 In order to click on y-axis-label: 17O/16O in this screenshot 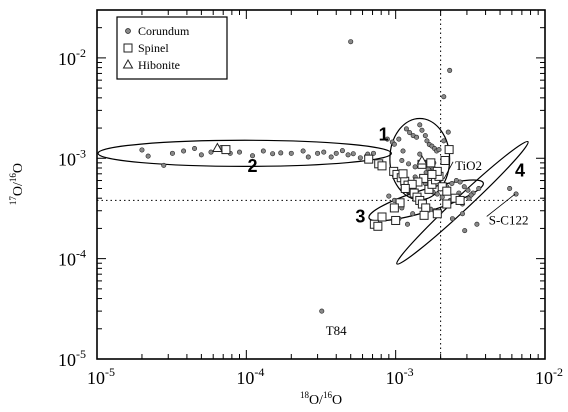, I will do `click(17, 184)`.